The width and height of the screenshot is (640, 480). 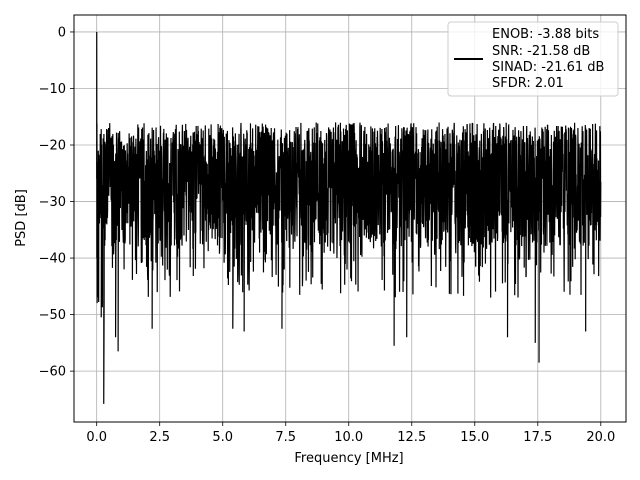 What do you see at coordinates (600, 437) in the screenshot?
I see `x-tick-label: 20.0` at bounding box center [600, 437].